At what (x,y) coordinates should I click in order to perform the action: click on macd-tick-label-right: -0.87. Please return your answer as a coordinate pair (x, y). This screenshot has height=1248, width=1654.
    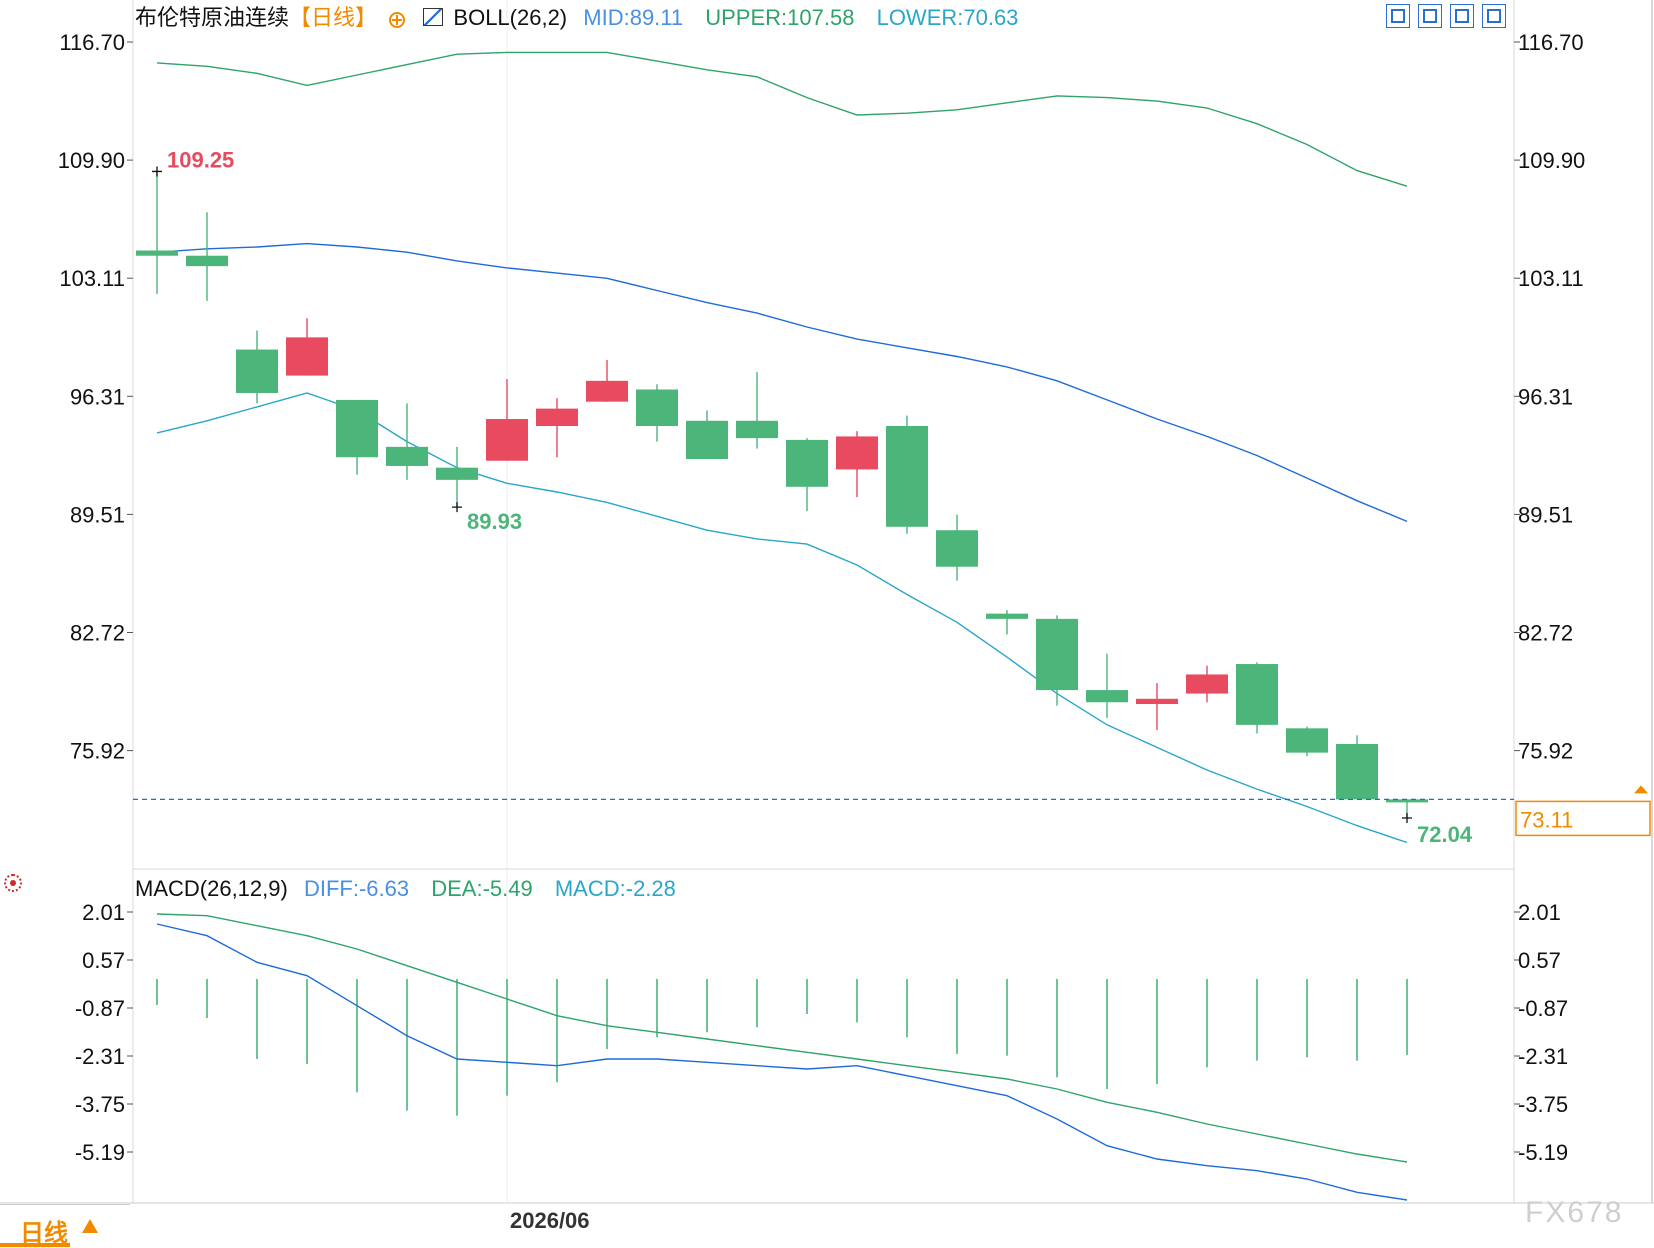
    Looking at the image, I should click on (1543, 1008).